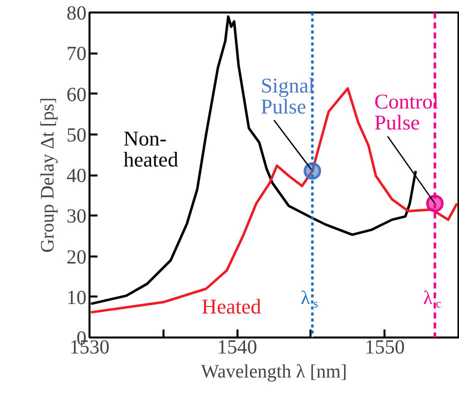 Image resolution: width=459 pixels, height=403 pixels. I want to click on y-tick-label: 40, so click(76, 176).